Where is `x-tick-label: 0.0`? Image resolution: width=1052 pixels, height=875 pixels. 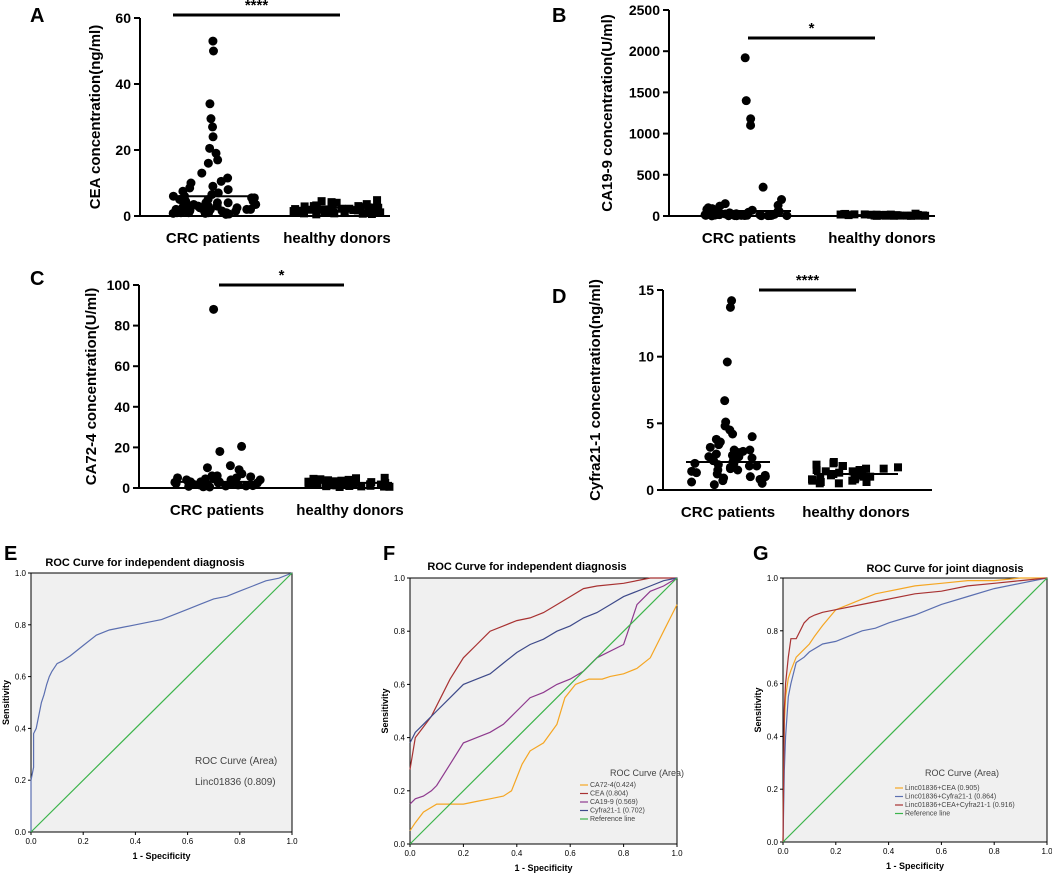 x-tick-label: 0.0 is located at coordinates (410, 853).